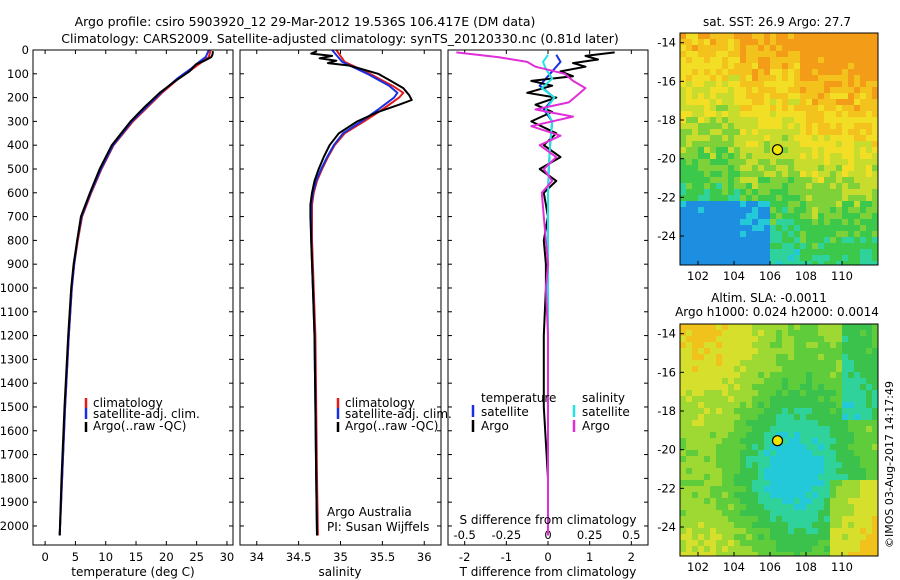 The image size is (900, 580). Describe the element at coordinates (806, 567) in the screenshot. I see `map-xtick-label: 108` at that location.